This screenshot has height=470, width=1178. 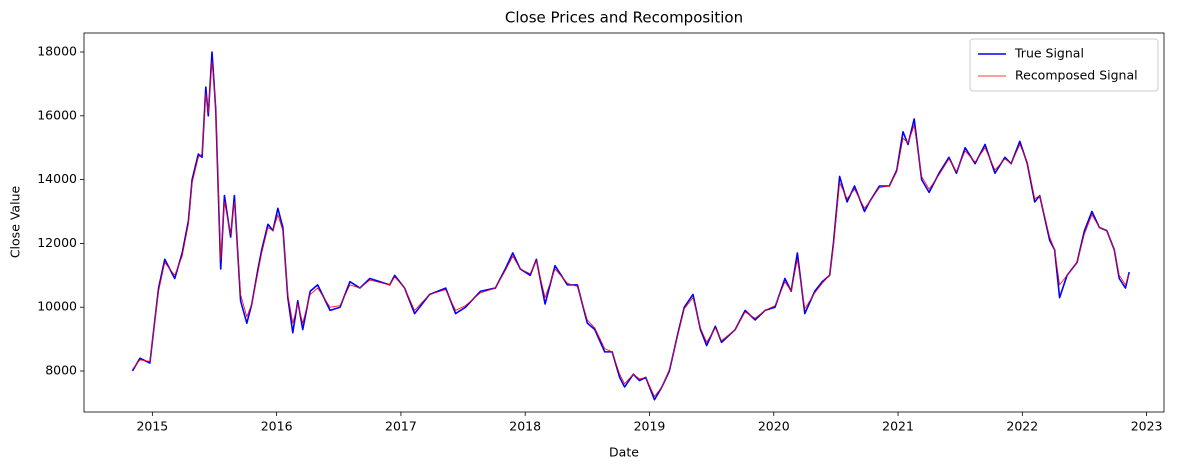 What do you see at coordinates (57, 114) in the screenshot?
I see `y-tick-label: 16000` at bounding box center [57, 114].